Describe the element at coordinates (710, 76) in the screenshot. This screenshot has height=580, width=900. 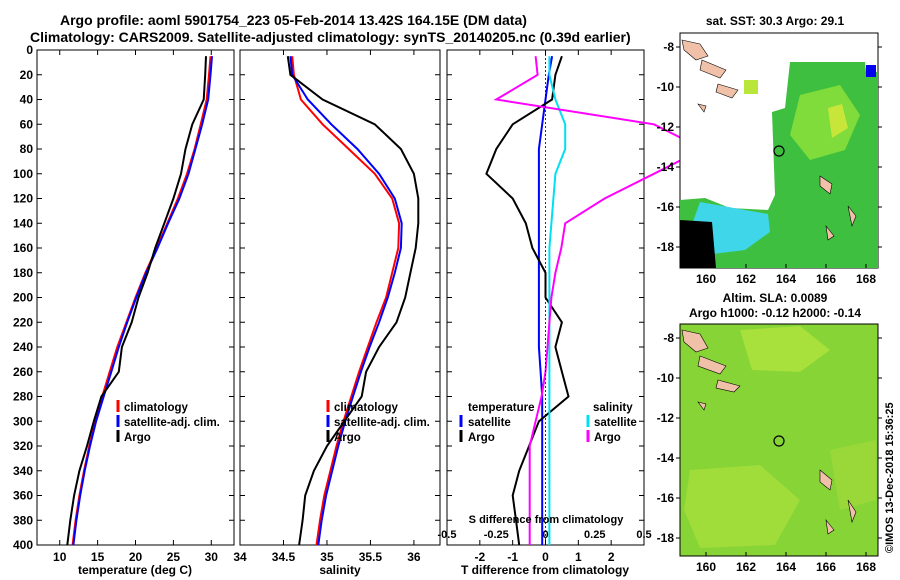
I see `sst-islands` at that location.